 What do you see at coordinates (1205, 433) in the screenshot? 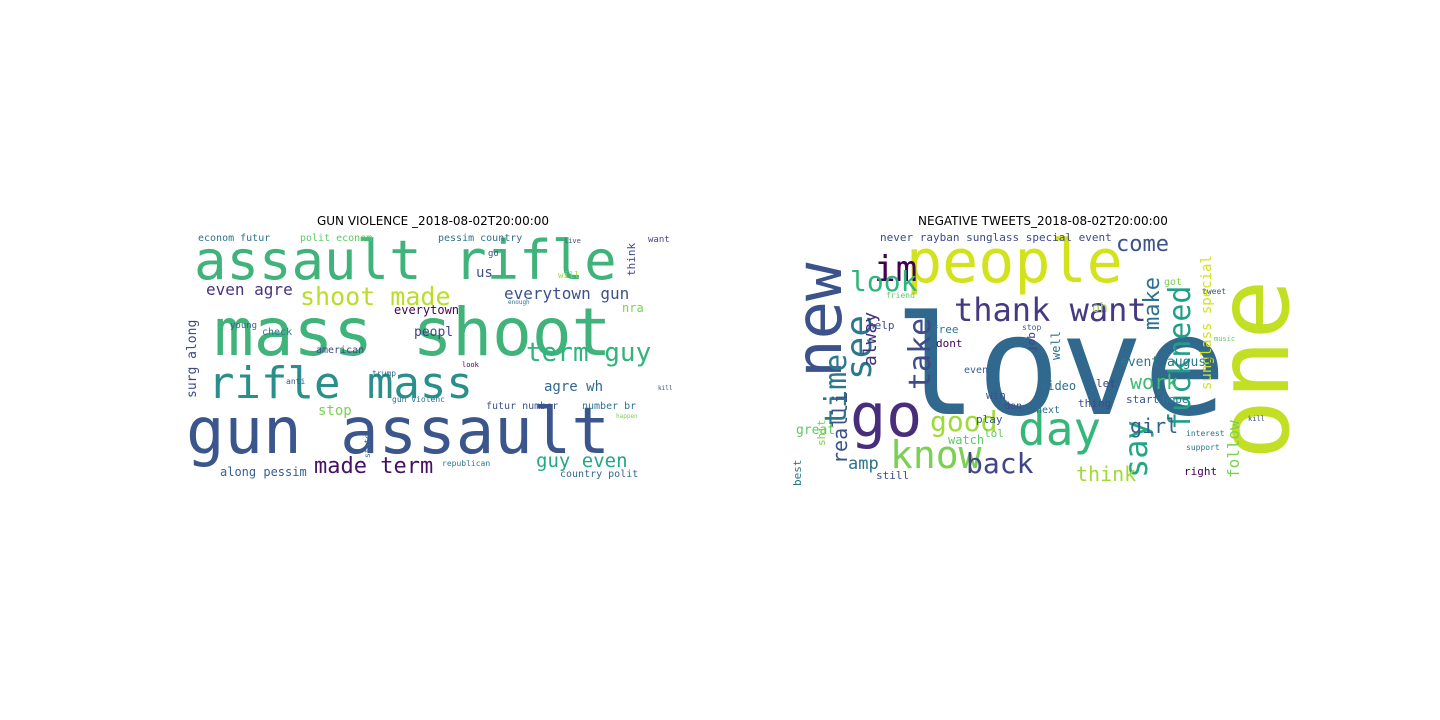
I see `cloud-word: interest` at bounding box center [1205, 433].